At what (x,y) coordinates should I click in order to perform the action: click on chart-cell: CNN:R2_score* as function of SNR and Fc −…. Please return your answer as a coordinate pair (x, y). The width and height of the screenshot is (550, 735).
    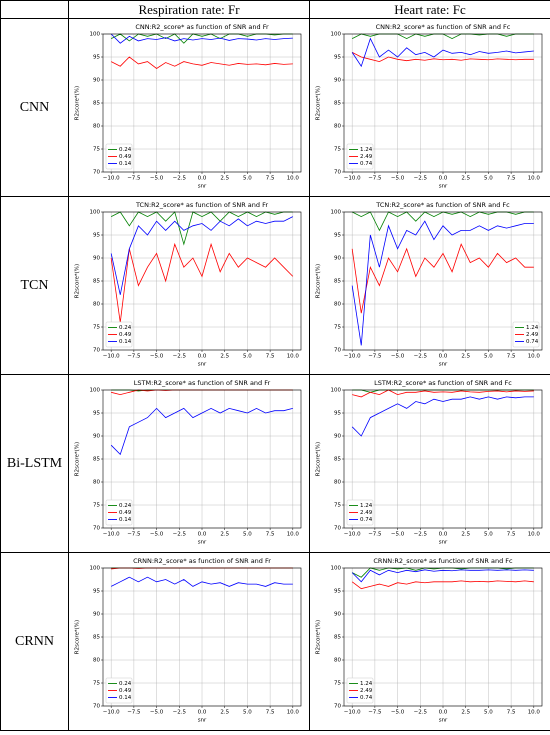
    Looking at the image, I should click on (430, 108).